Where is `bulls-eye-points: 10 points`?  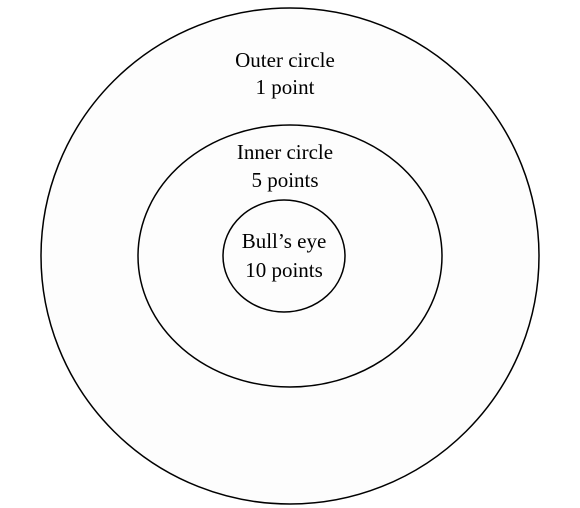 bulls-eye-points: 10 points is located at coordinates (284, 270).